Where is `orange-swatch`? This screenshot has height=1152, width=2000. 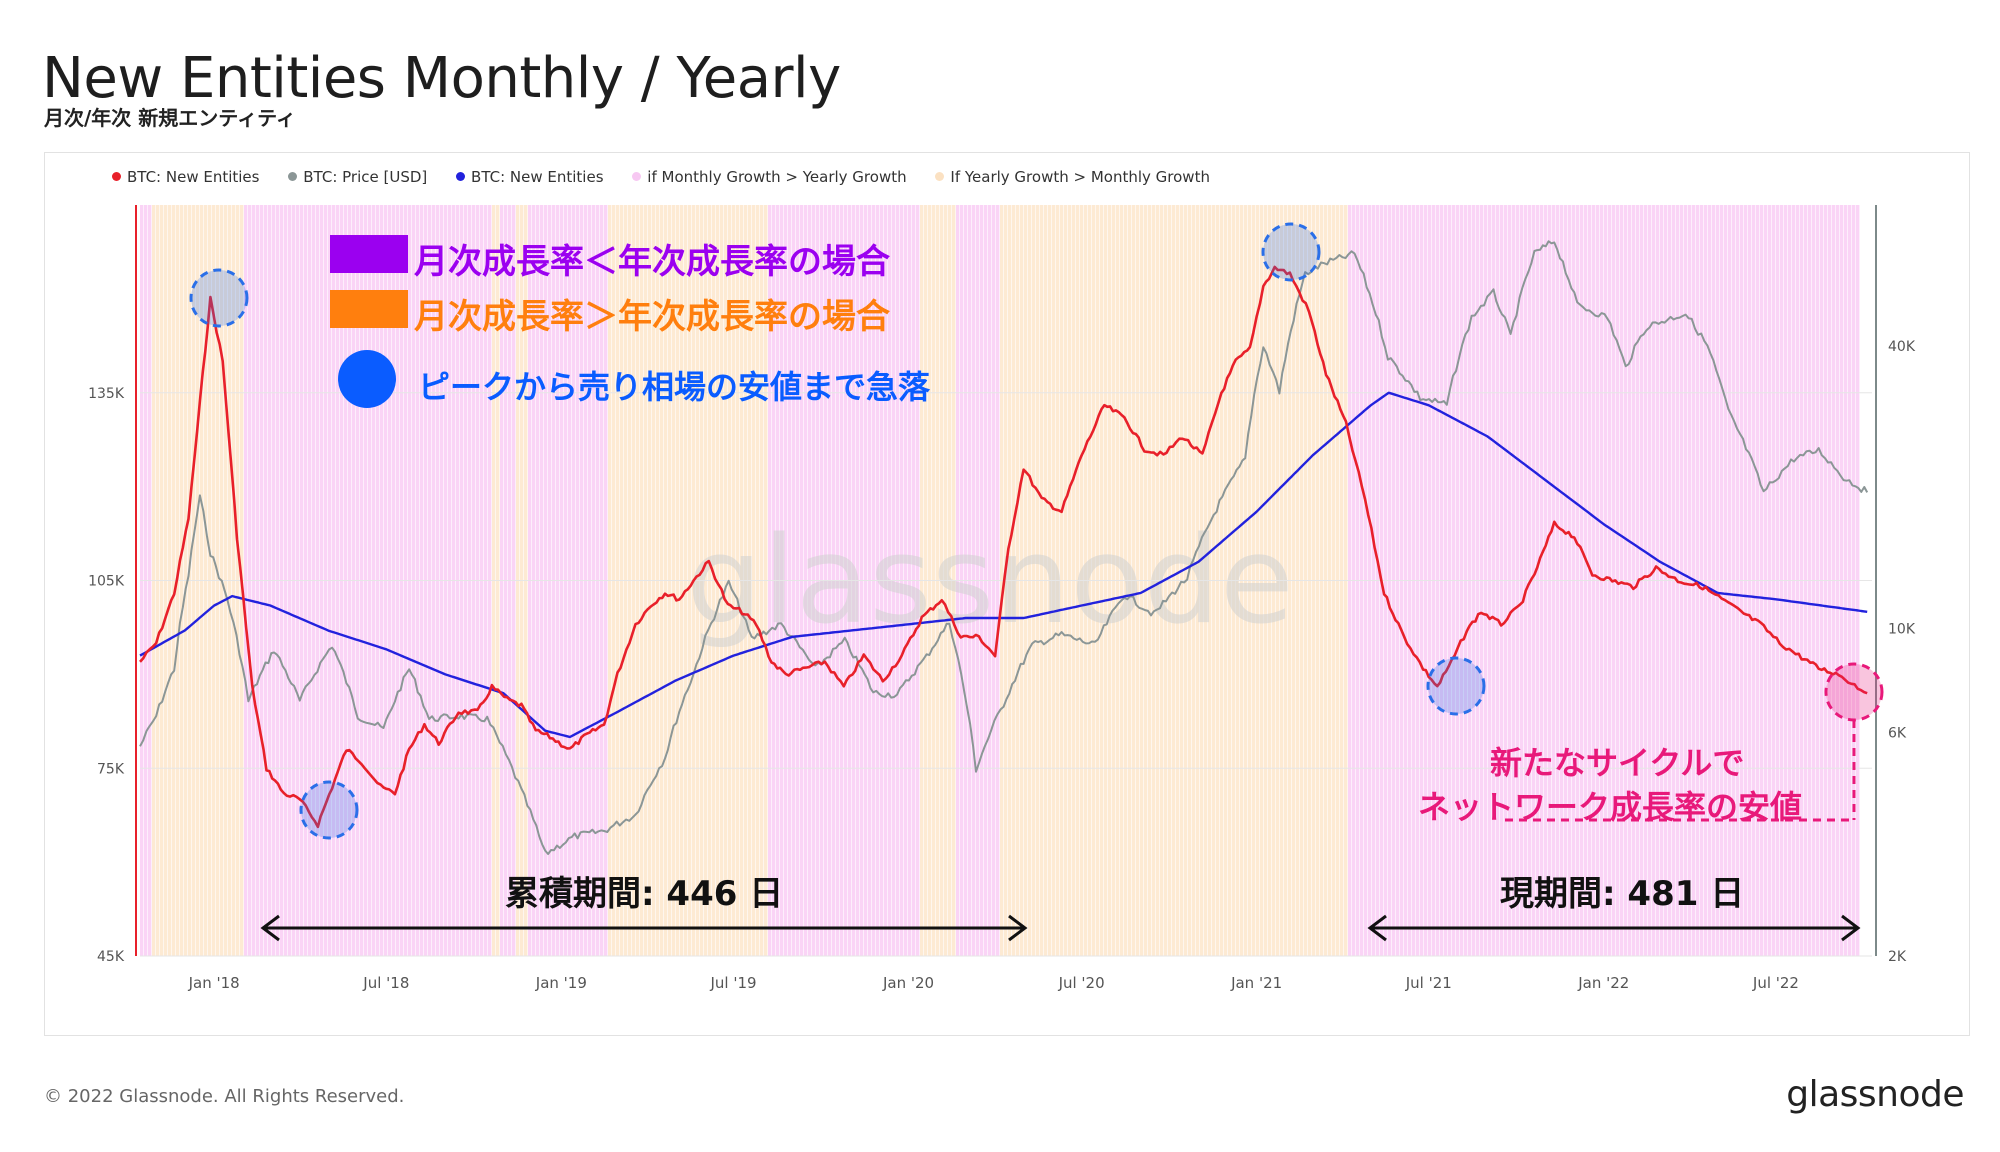 orange-swatch is located at coordinates (369, 309).